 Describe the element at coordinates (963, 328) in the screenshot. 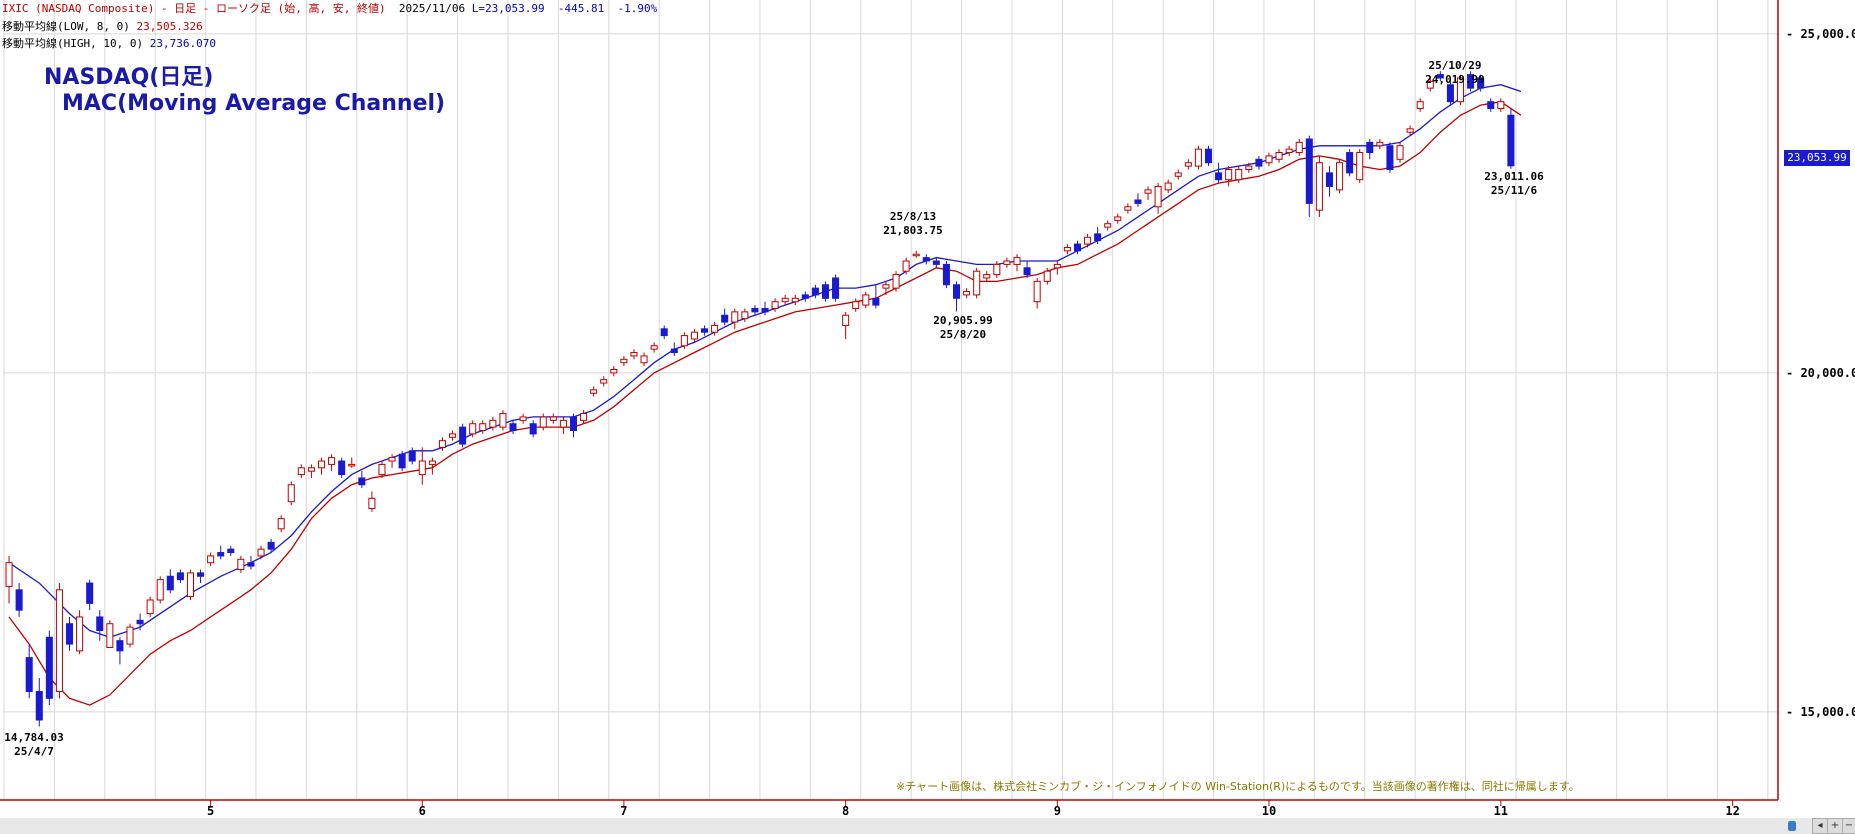

I see `annotation-low-aug20: 20,905.99 25/8/20` at that location.